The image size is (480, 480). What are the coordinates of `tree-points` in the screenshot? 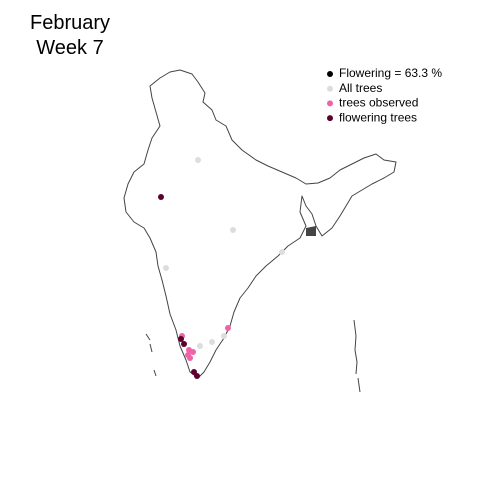 It's located at (221, 268).